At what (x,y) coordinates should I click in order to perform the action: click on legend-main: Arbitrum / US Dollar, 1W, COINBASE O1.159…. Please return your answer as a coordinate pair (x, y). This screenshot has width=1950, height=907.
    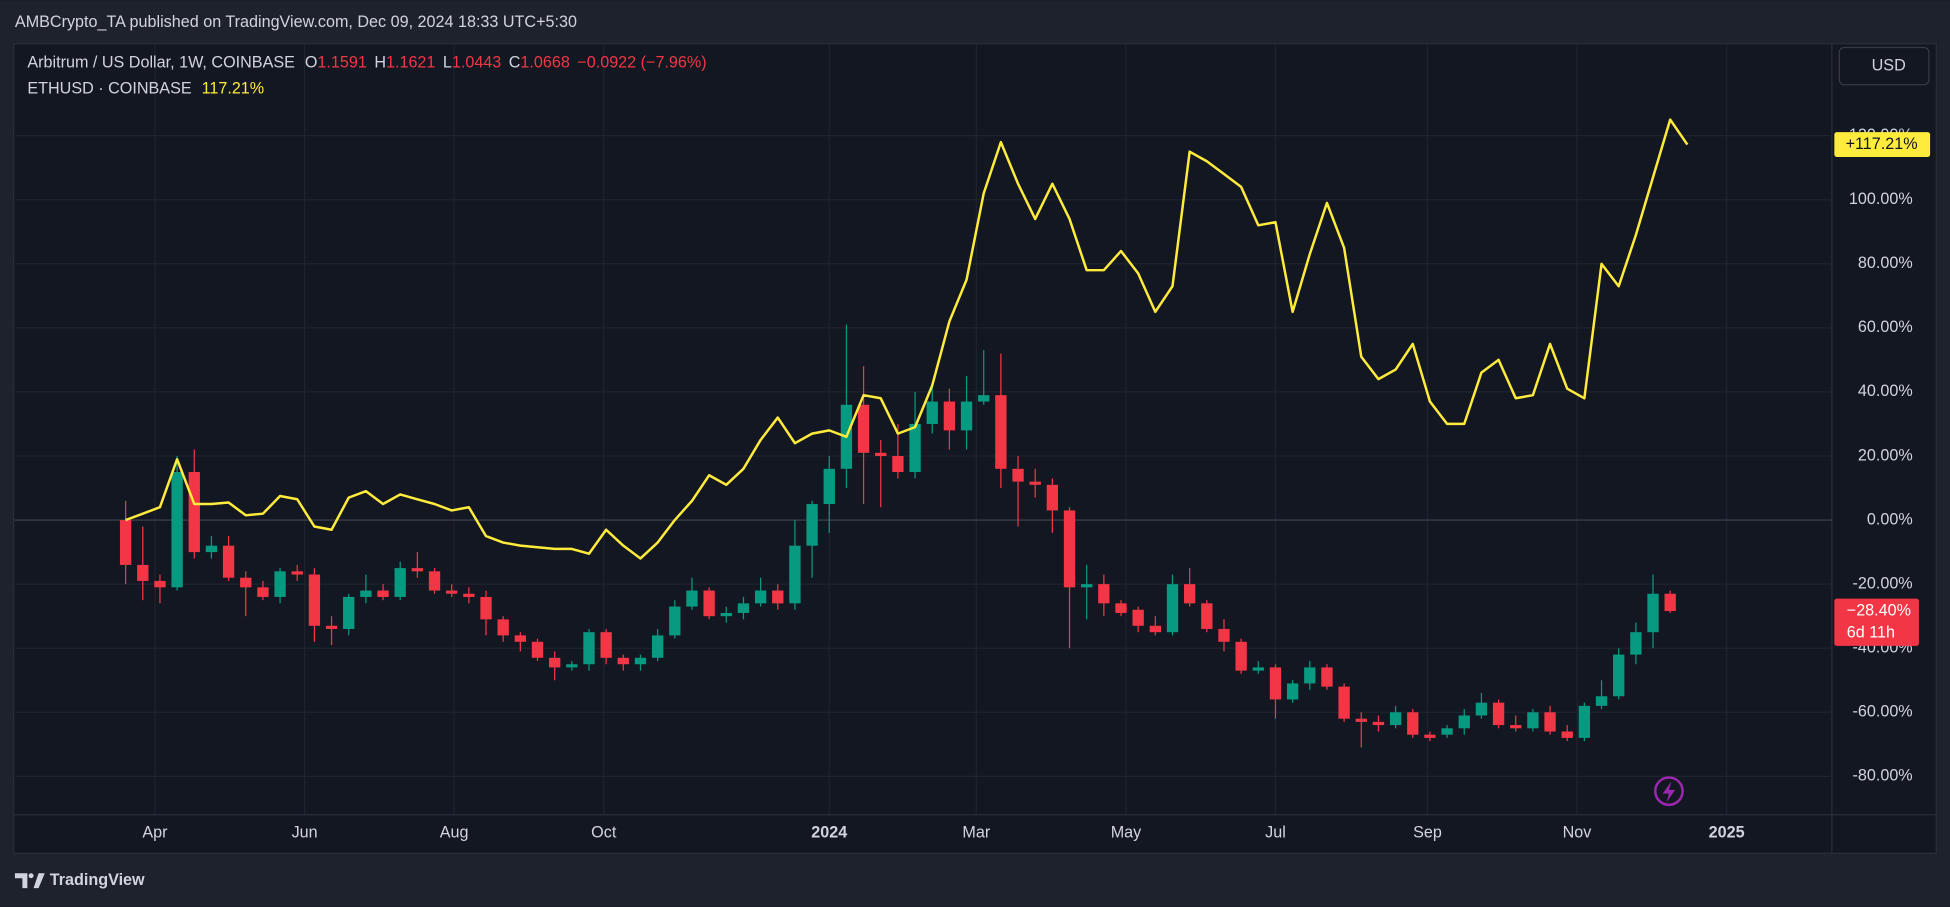
    Looking at the image, I should click on (366, 63).